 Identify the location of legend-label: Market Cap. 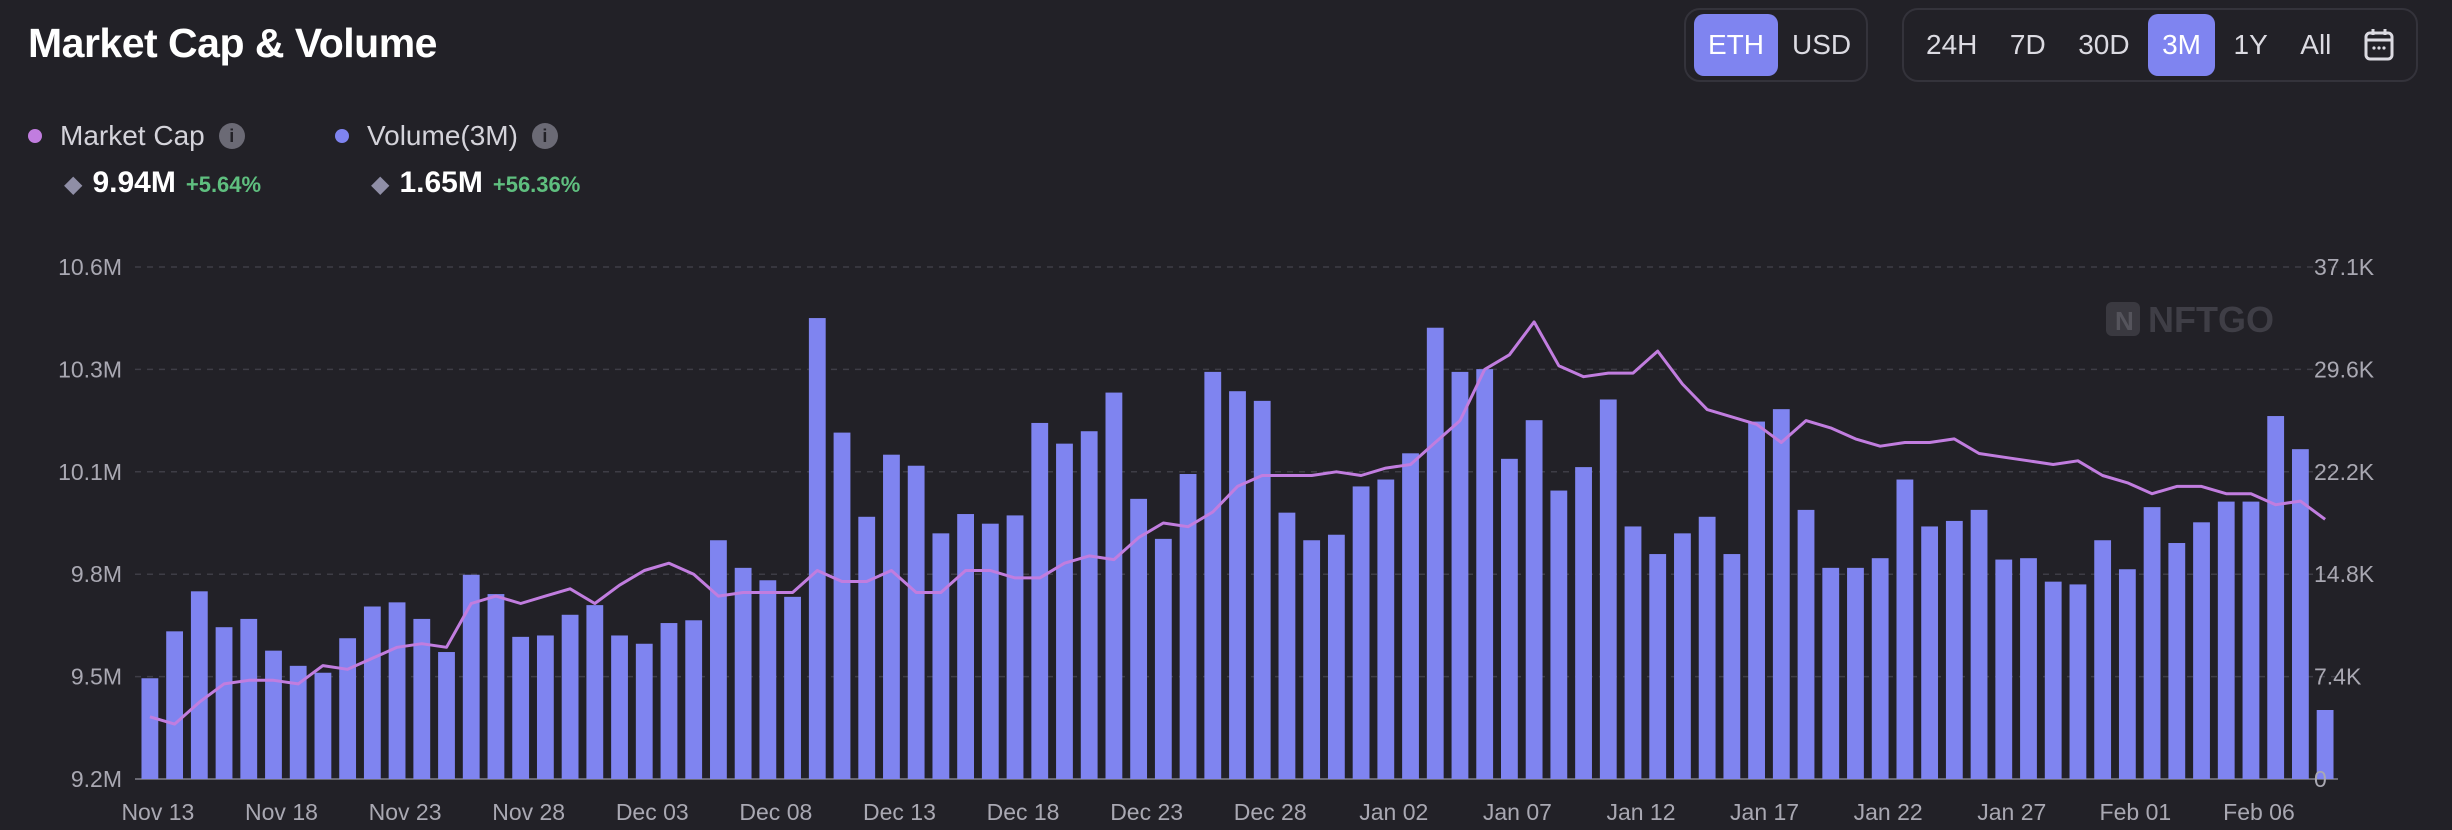
(132, 135).